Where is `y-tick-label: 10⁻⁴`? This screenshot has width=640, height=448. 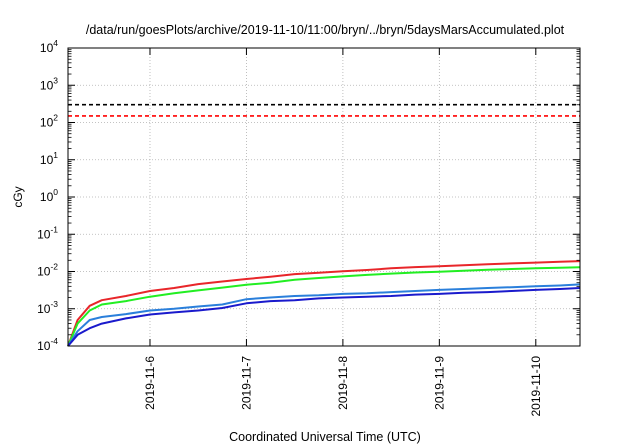
y-tick-label: 10⁻⁴ is located at coordinates (47, 344).